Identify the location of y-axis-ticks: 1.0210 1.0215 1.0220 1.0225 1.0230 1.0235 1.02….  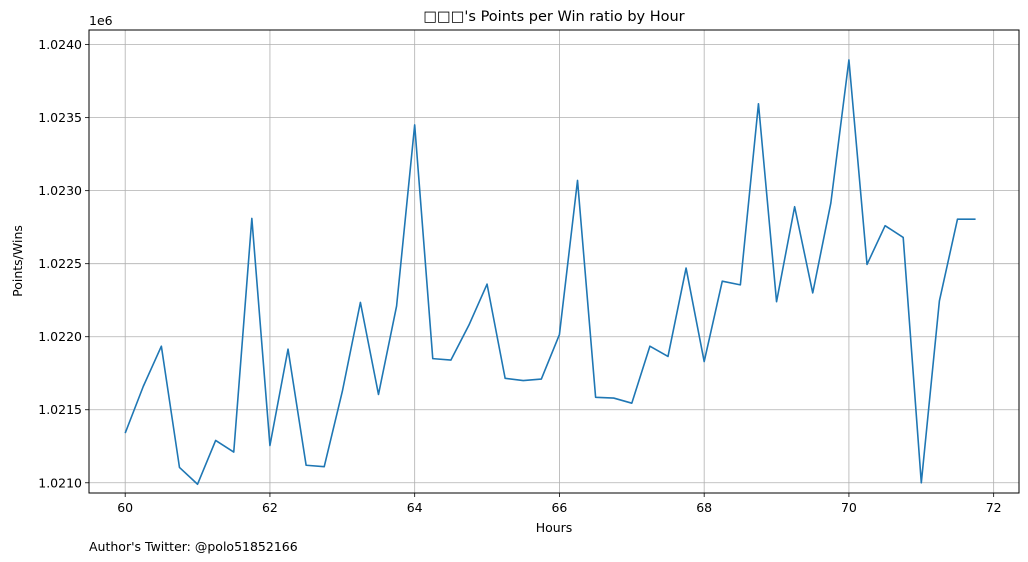
(63, 263).